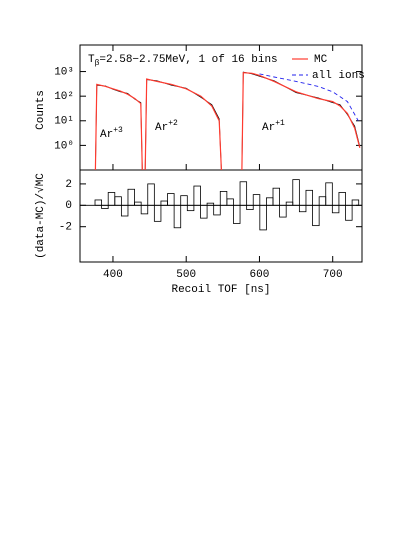  Describe the element at coordinates (173, 123) in the screenshot. I see `peak-charge: +2` at that location.